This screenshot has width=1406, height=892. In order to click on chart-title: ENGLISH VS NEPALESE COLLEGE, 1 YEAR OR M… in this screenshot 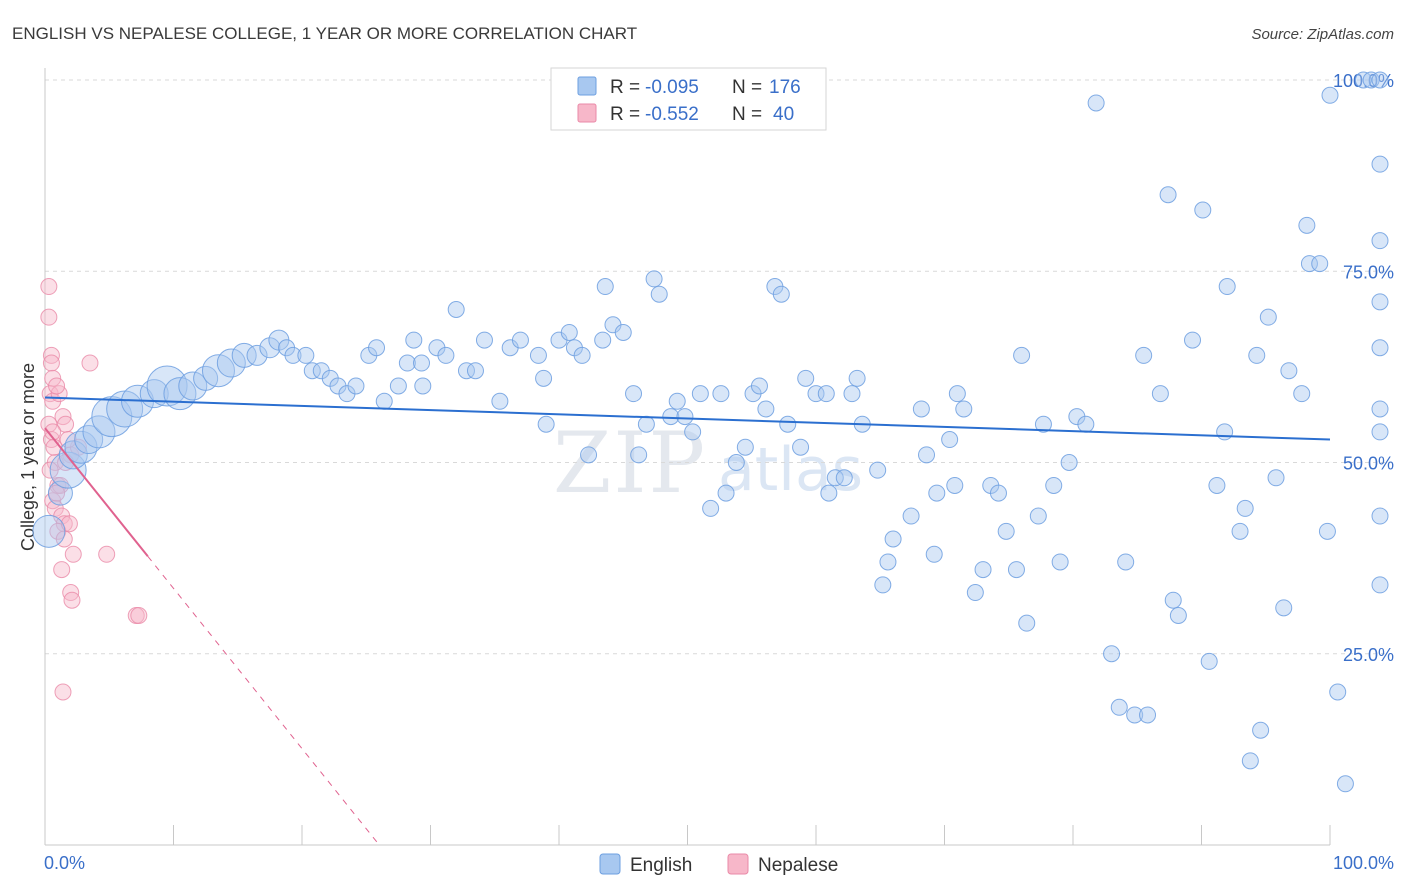, I will do `click(324, 33)`.